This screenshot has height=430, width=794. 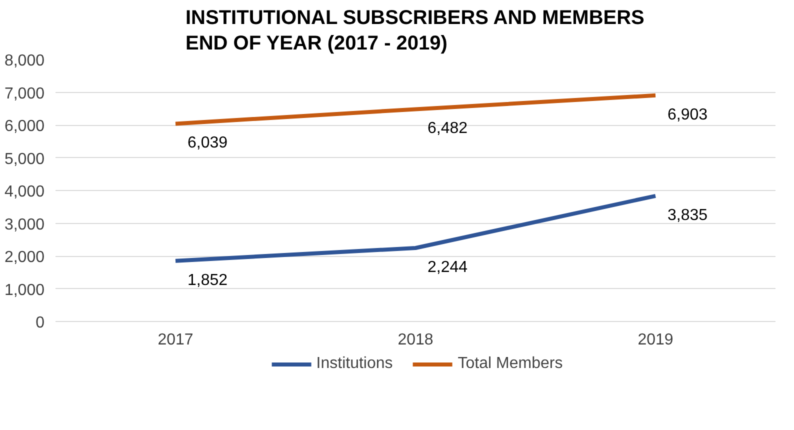 What do you see at coordinates (688, 115) in the screenshot?
I see `data-label: 6,903` at bounding box center [688, 115].